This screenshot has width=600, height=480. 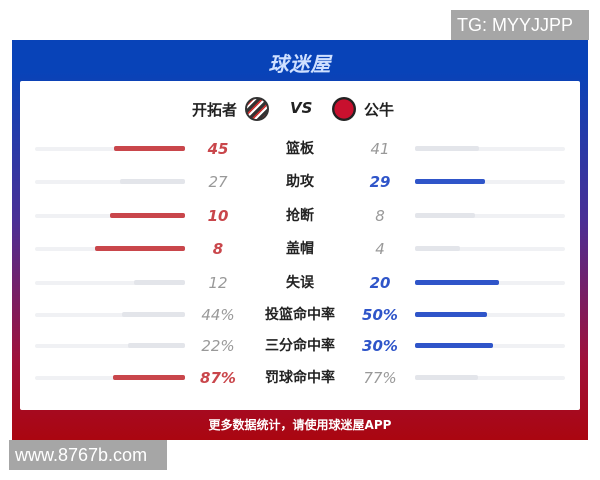 I want to click on stat-label: 罚球命中率, so click(x=300, y=378).